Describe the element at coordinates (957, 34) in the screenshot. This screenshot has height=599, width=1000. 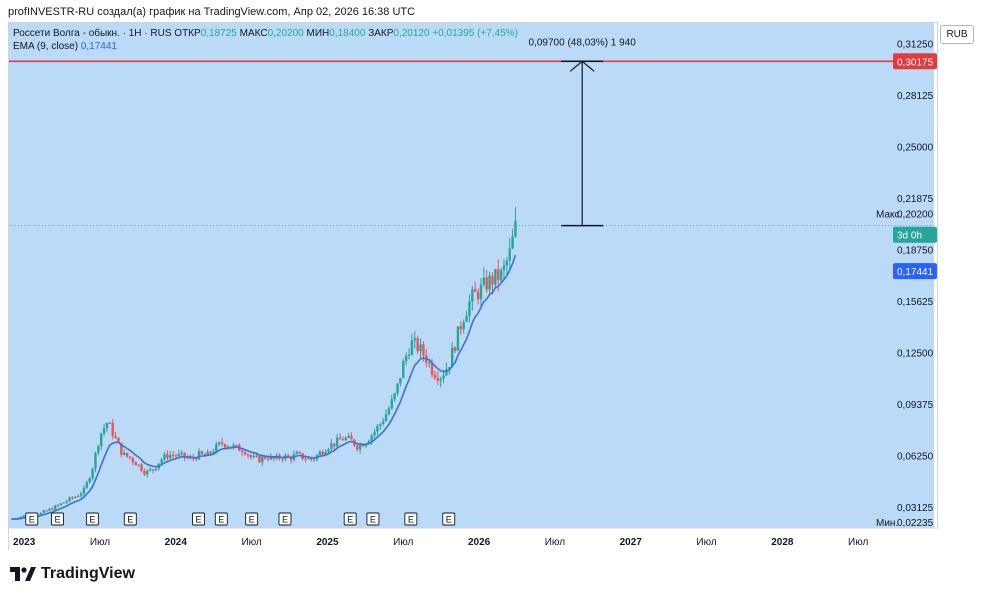
I see `currency-button: RUB` at that location.